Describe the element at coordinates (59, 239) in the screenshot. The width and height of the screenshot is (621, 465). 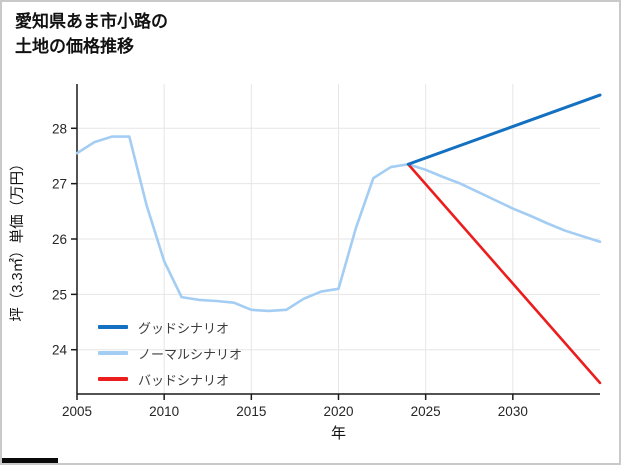
I see `svg-text: 26` at that location.